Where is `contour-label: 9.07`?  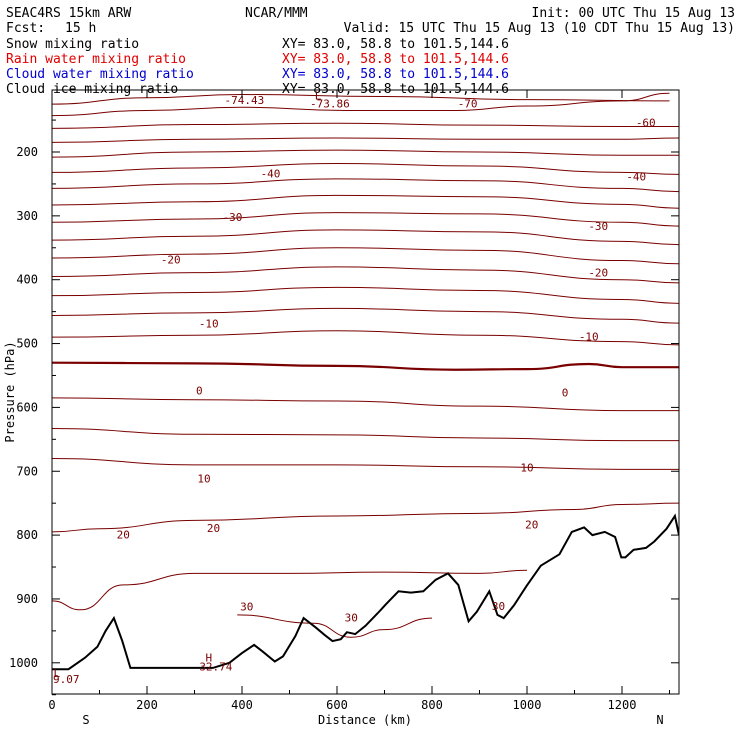
contour-label: 9.07 is located at coordinates (66, 679).